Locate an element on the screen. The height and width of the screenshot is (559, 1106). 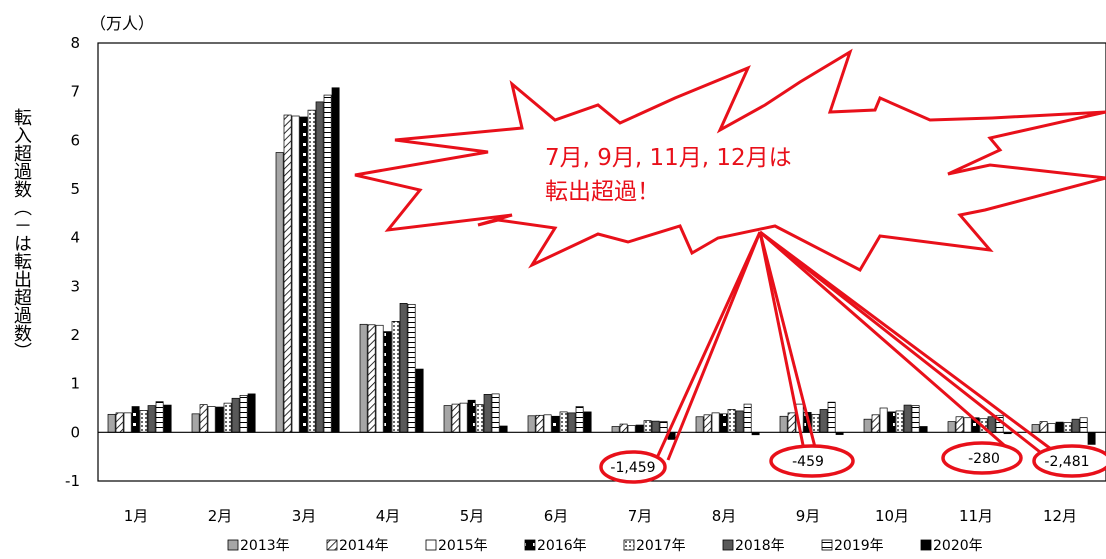
x-tick-label: 6月 is located at coordinates (556, 516).